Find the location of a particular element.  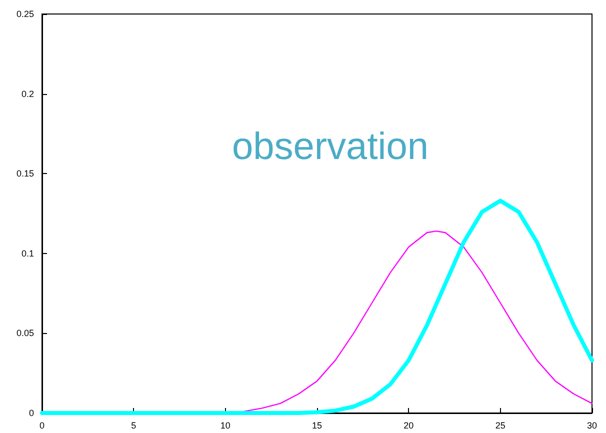

y-tick-label: 0.05 is located at coordinates (25, 333).